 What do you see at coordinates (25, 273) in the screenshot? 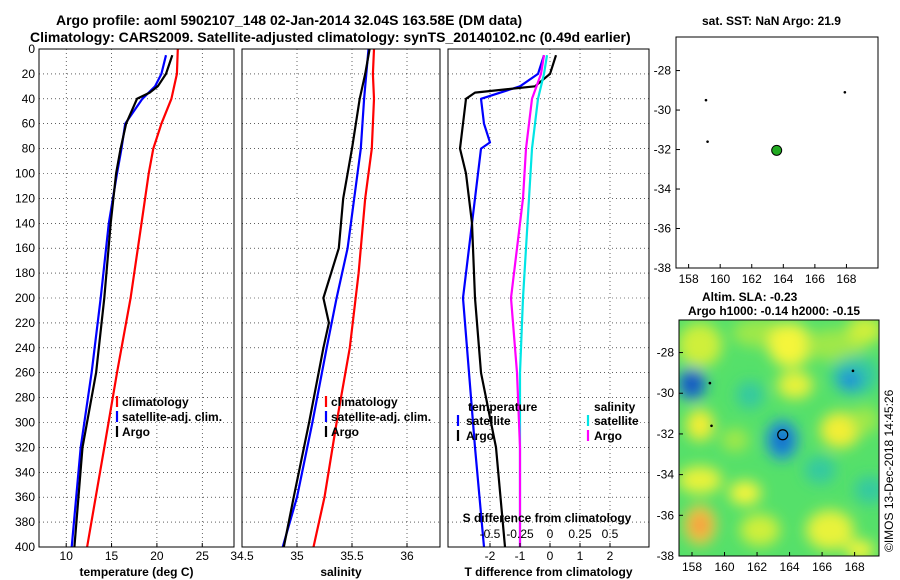
I see `y-tick-label: 180` at bounding box center [25, 273].